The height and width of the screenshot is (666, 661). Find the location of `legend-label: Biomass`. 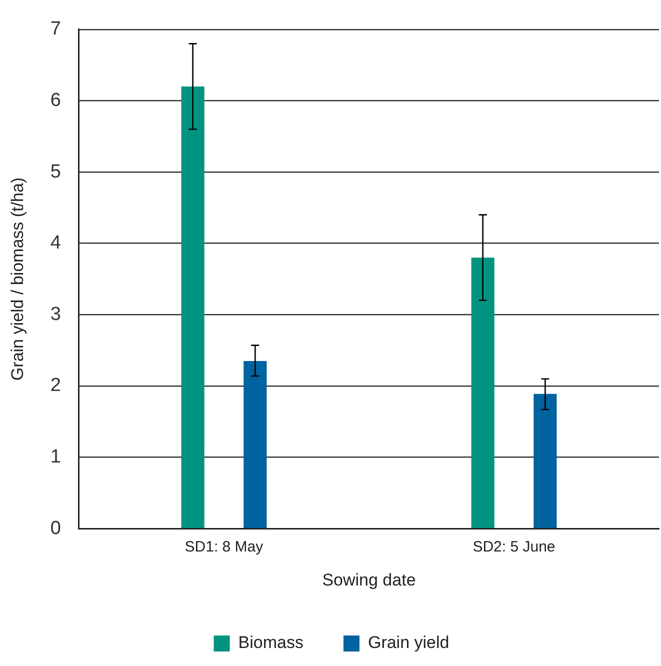

legend-label: Biomass is located at coordinates (271, 642).